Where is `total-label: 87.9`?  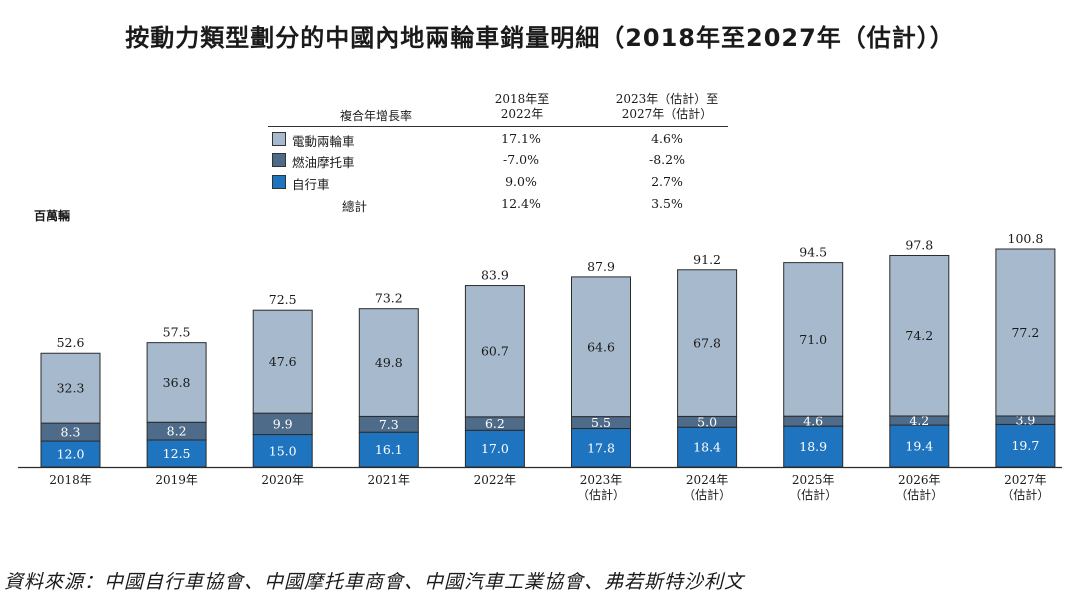
total-label: 87.9 is located at coordinates (601, 266).